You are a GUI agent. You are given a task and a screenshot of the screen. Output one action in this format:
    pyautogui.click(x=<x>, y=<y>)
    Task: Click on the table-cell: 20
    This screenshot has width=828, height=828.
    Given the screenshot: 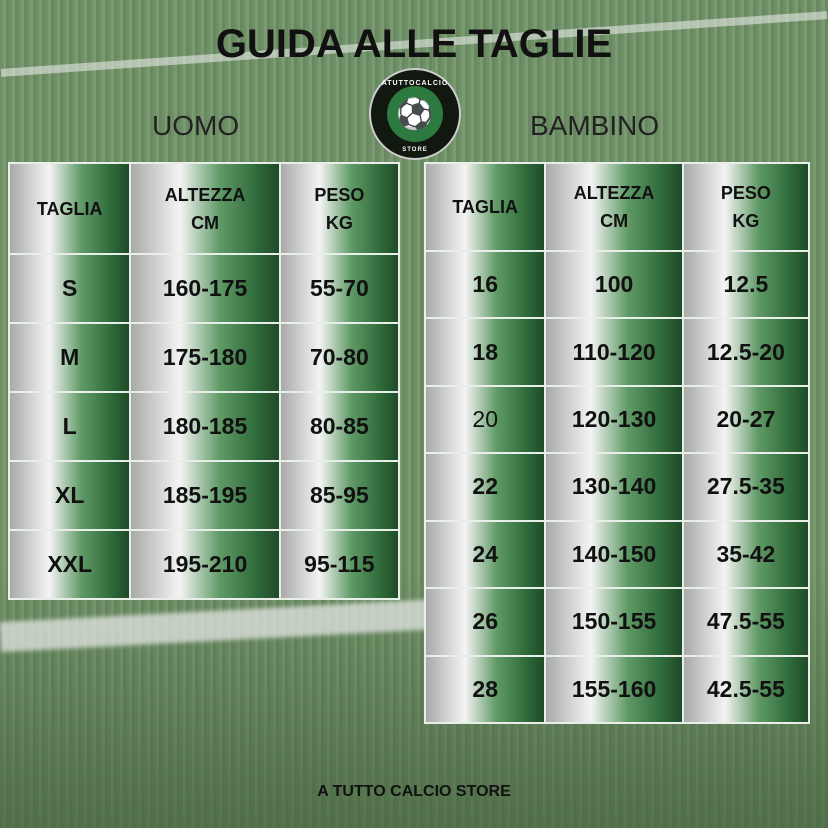 What is the action you would take?
    pyautogui.click(x=485, y=419)
    